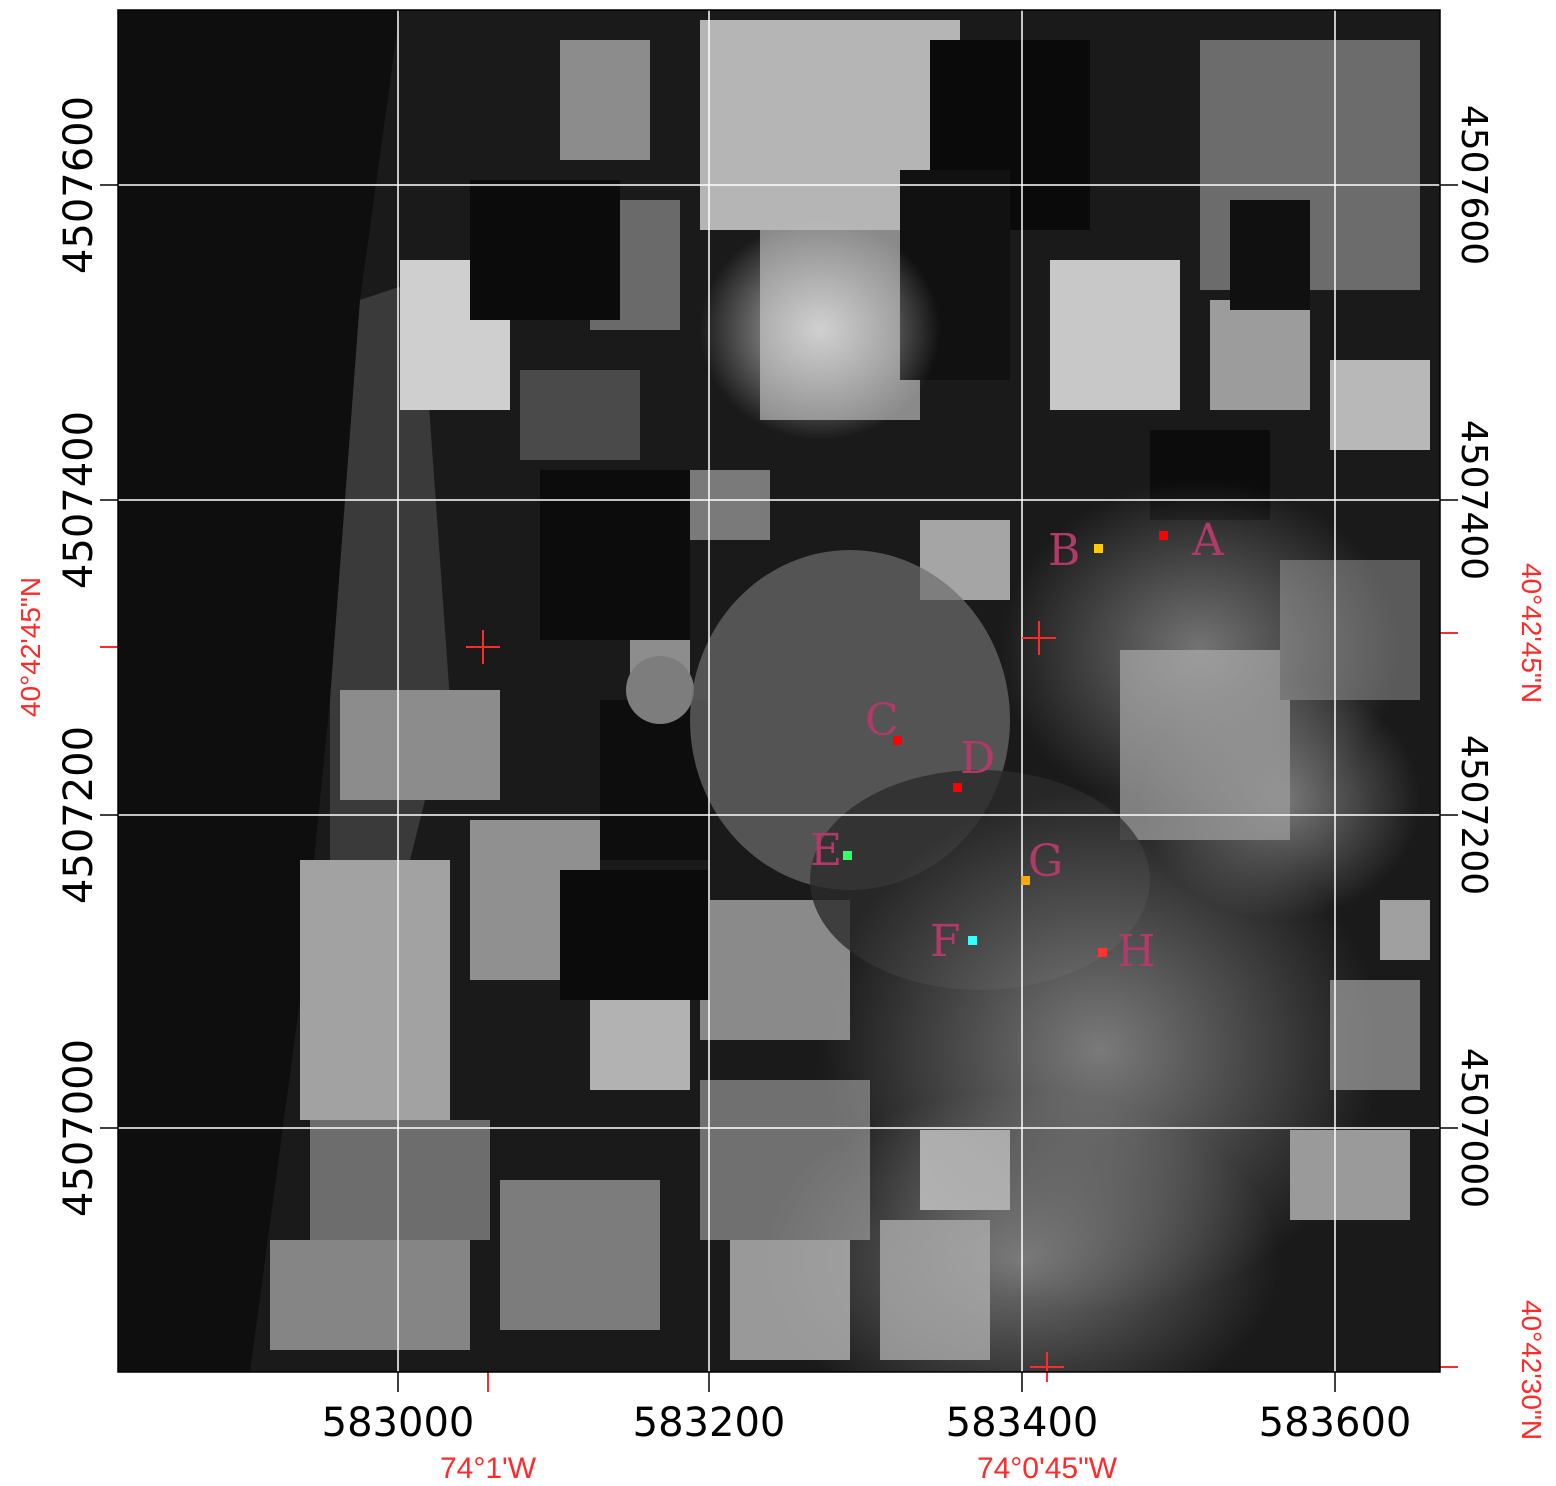  Describe the element at coordinates (1047, 1468) in the screenshot. I see `longitude-label: 74°0'45"W` at that location.